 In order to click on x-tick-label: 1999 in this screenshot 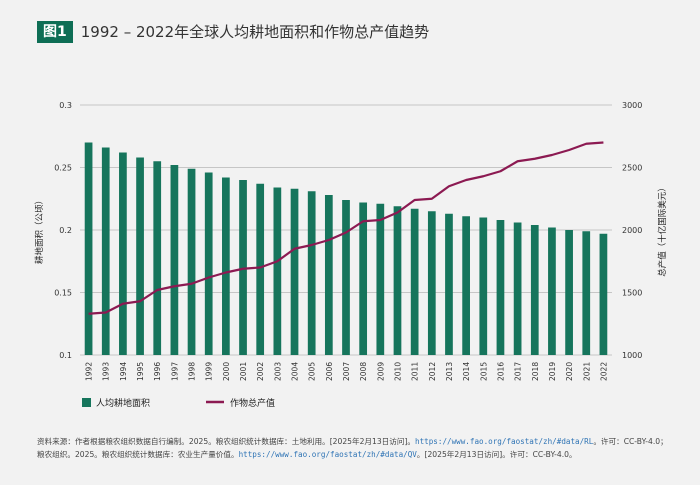, I will do `click(209, 371)`.